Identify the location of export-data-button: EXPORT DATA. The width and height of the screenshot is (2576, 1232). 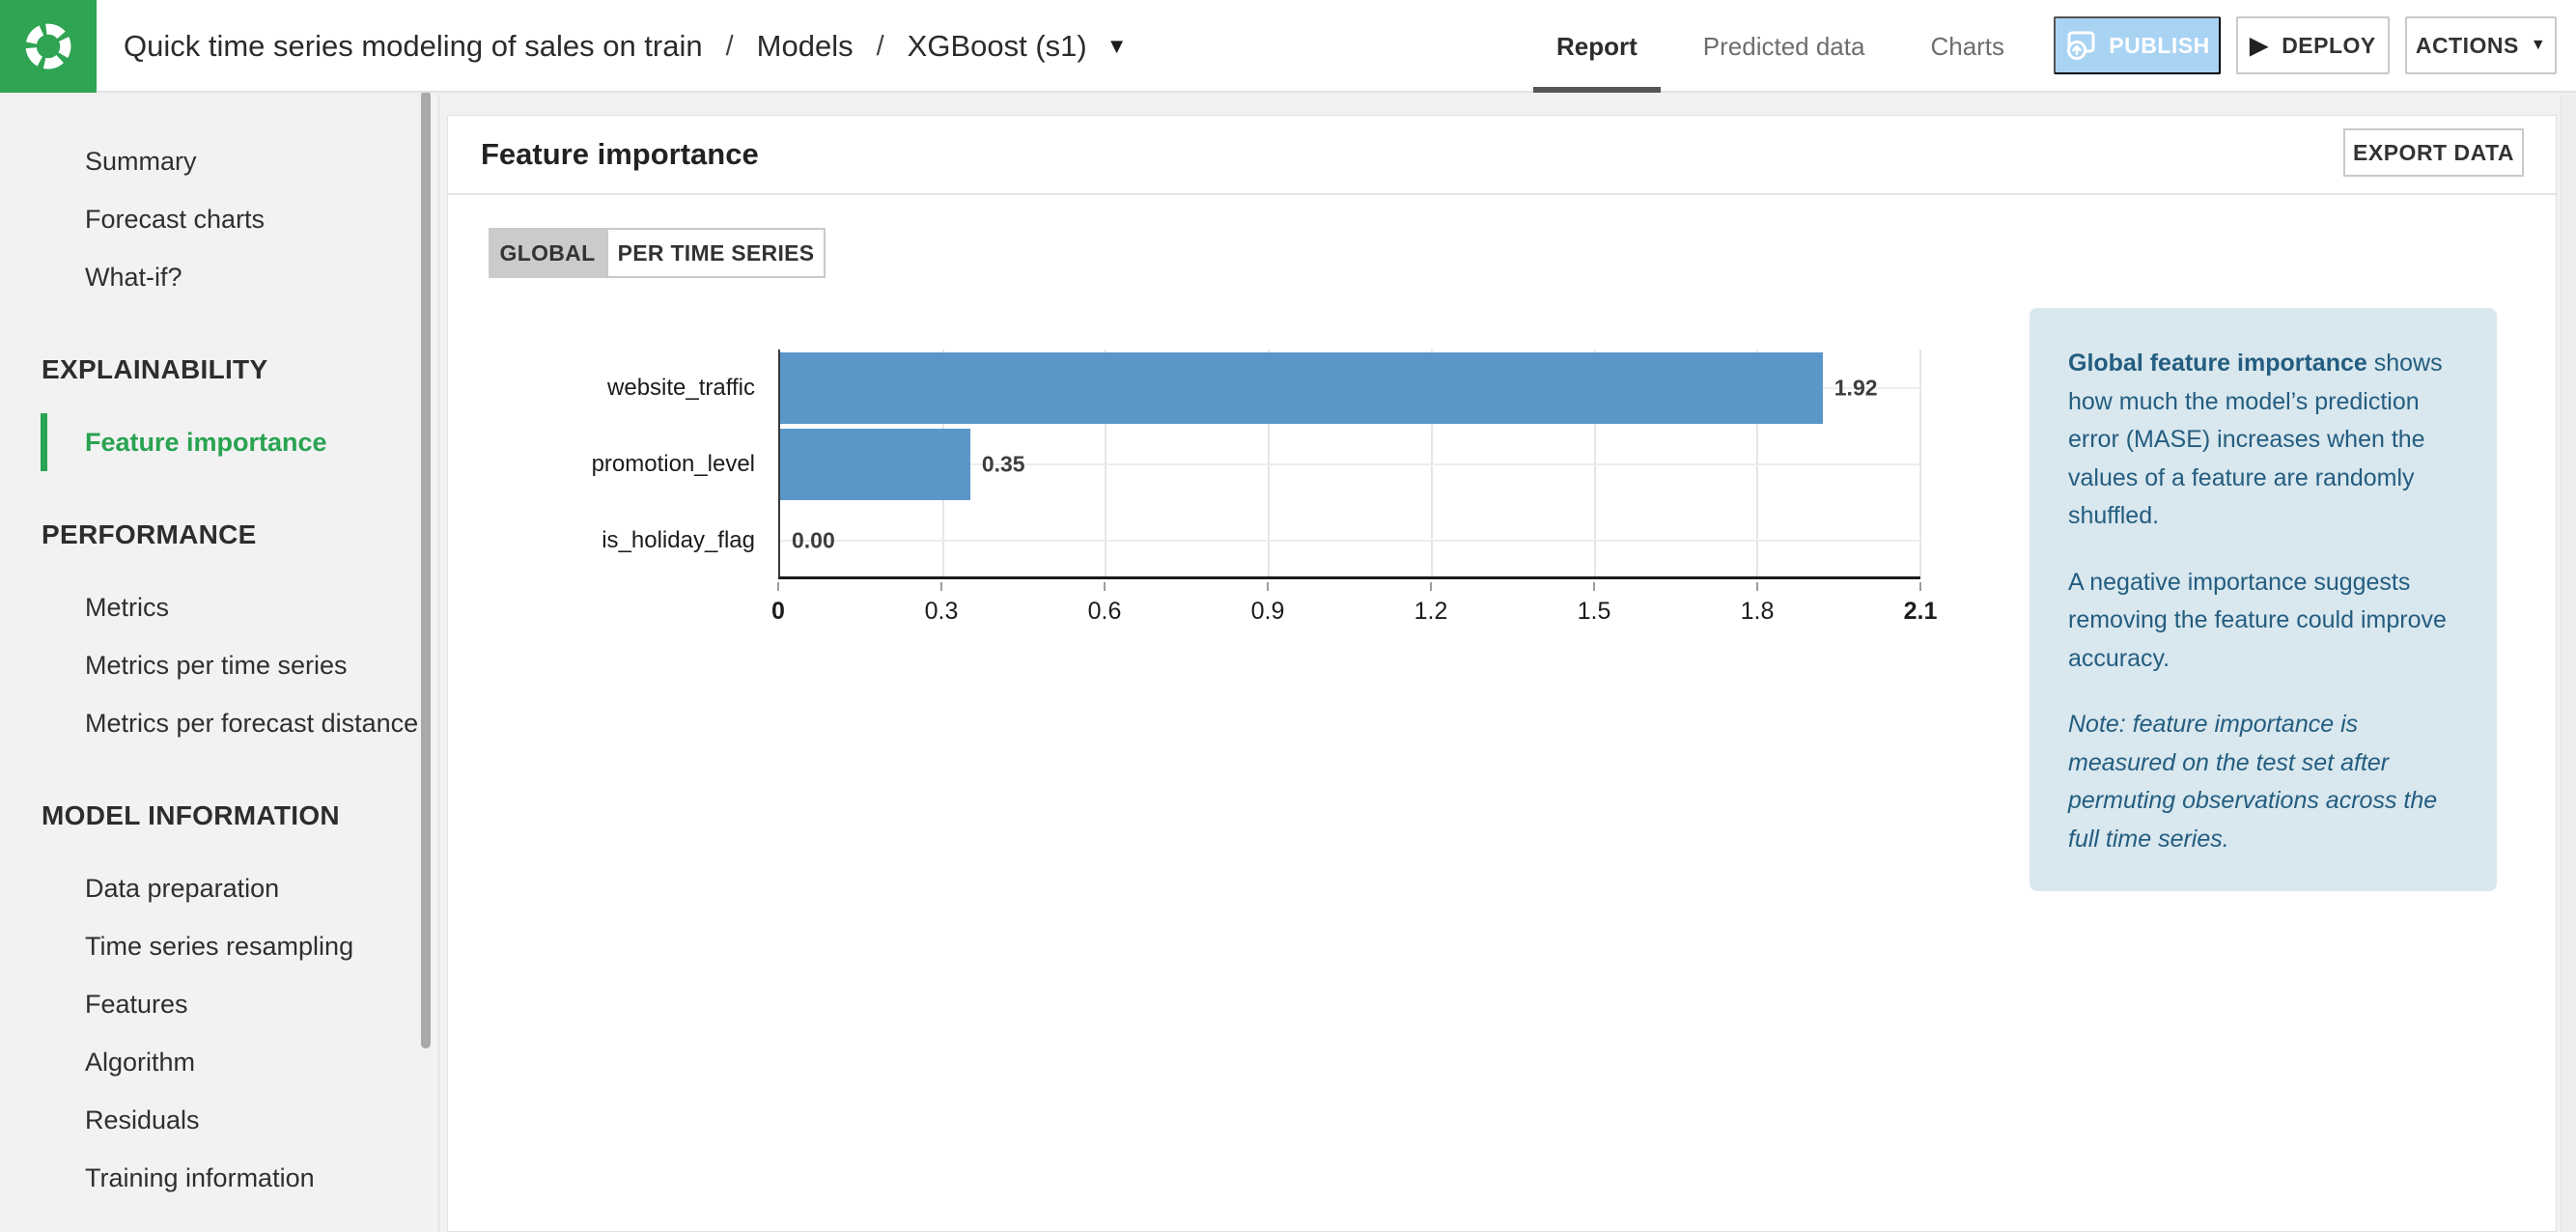
(2434, 153).